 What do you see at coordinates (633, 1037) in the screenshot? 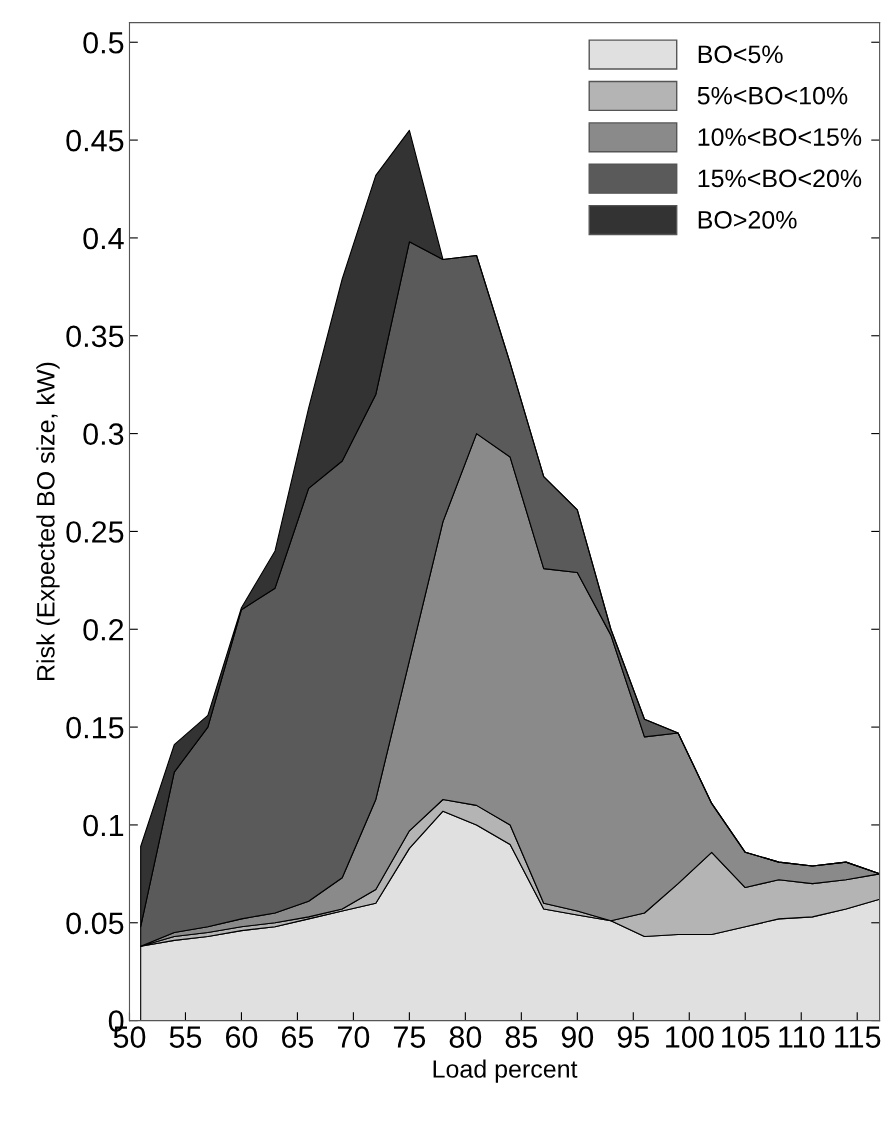
I see `x-tick-label: 95` at bounding box center [633, 1037].